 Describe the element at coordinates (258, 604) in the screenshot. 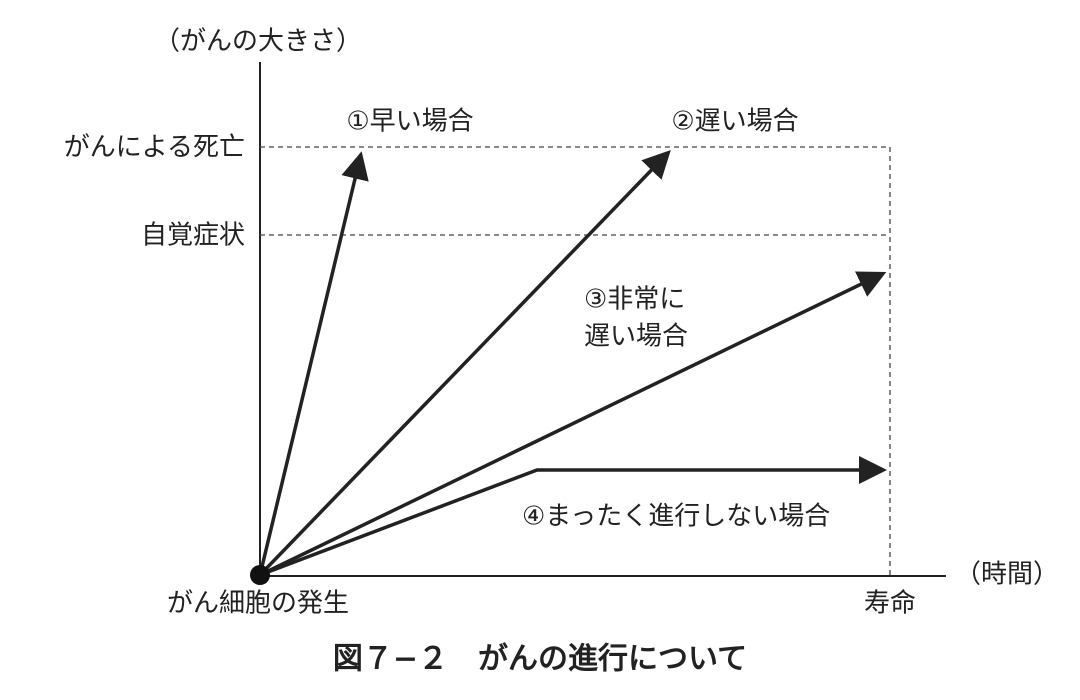

I see `origin-label: がん細胞の発生` at that location.